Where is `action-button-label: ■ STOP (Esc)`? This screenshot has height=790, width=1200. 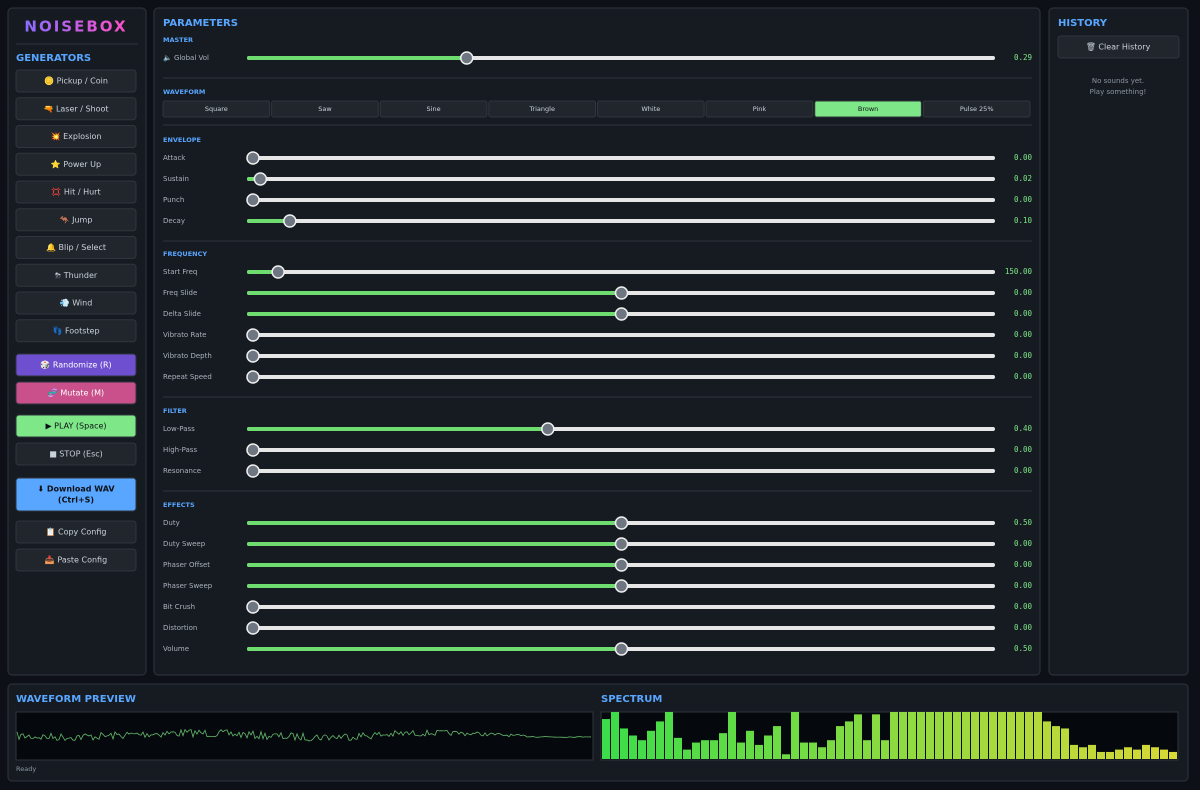
action-button-label: ■ STOP (Esc) is located at coordinates (76, 454).